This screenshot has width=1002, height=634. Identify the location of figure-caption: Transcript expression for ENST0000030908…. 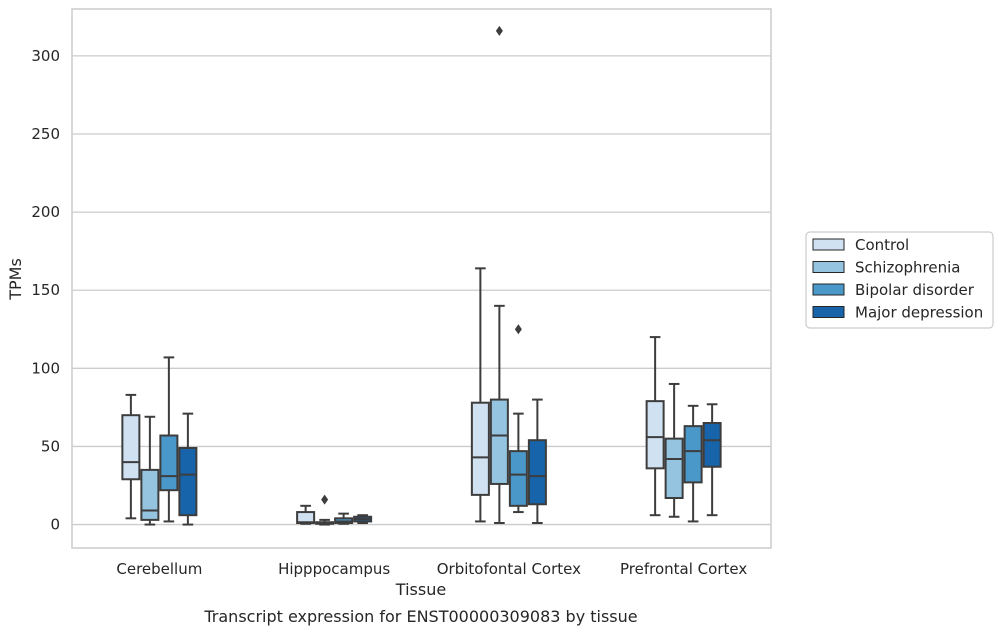
(420, 616).